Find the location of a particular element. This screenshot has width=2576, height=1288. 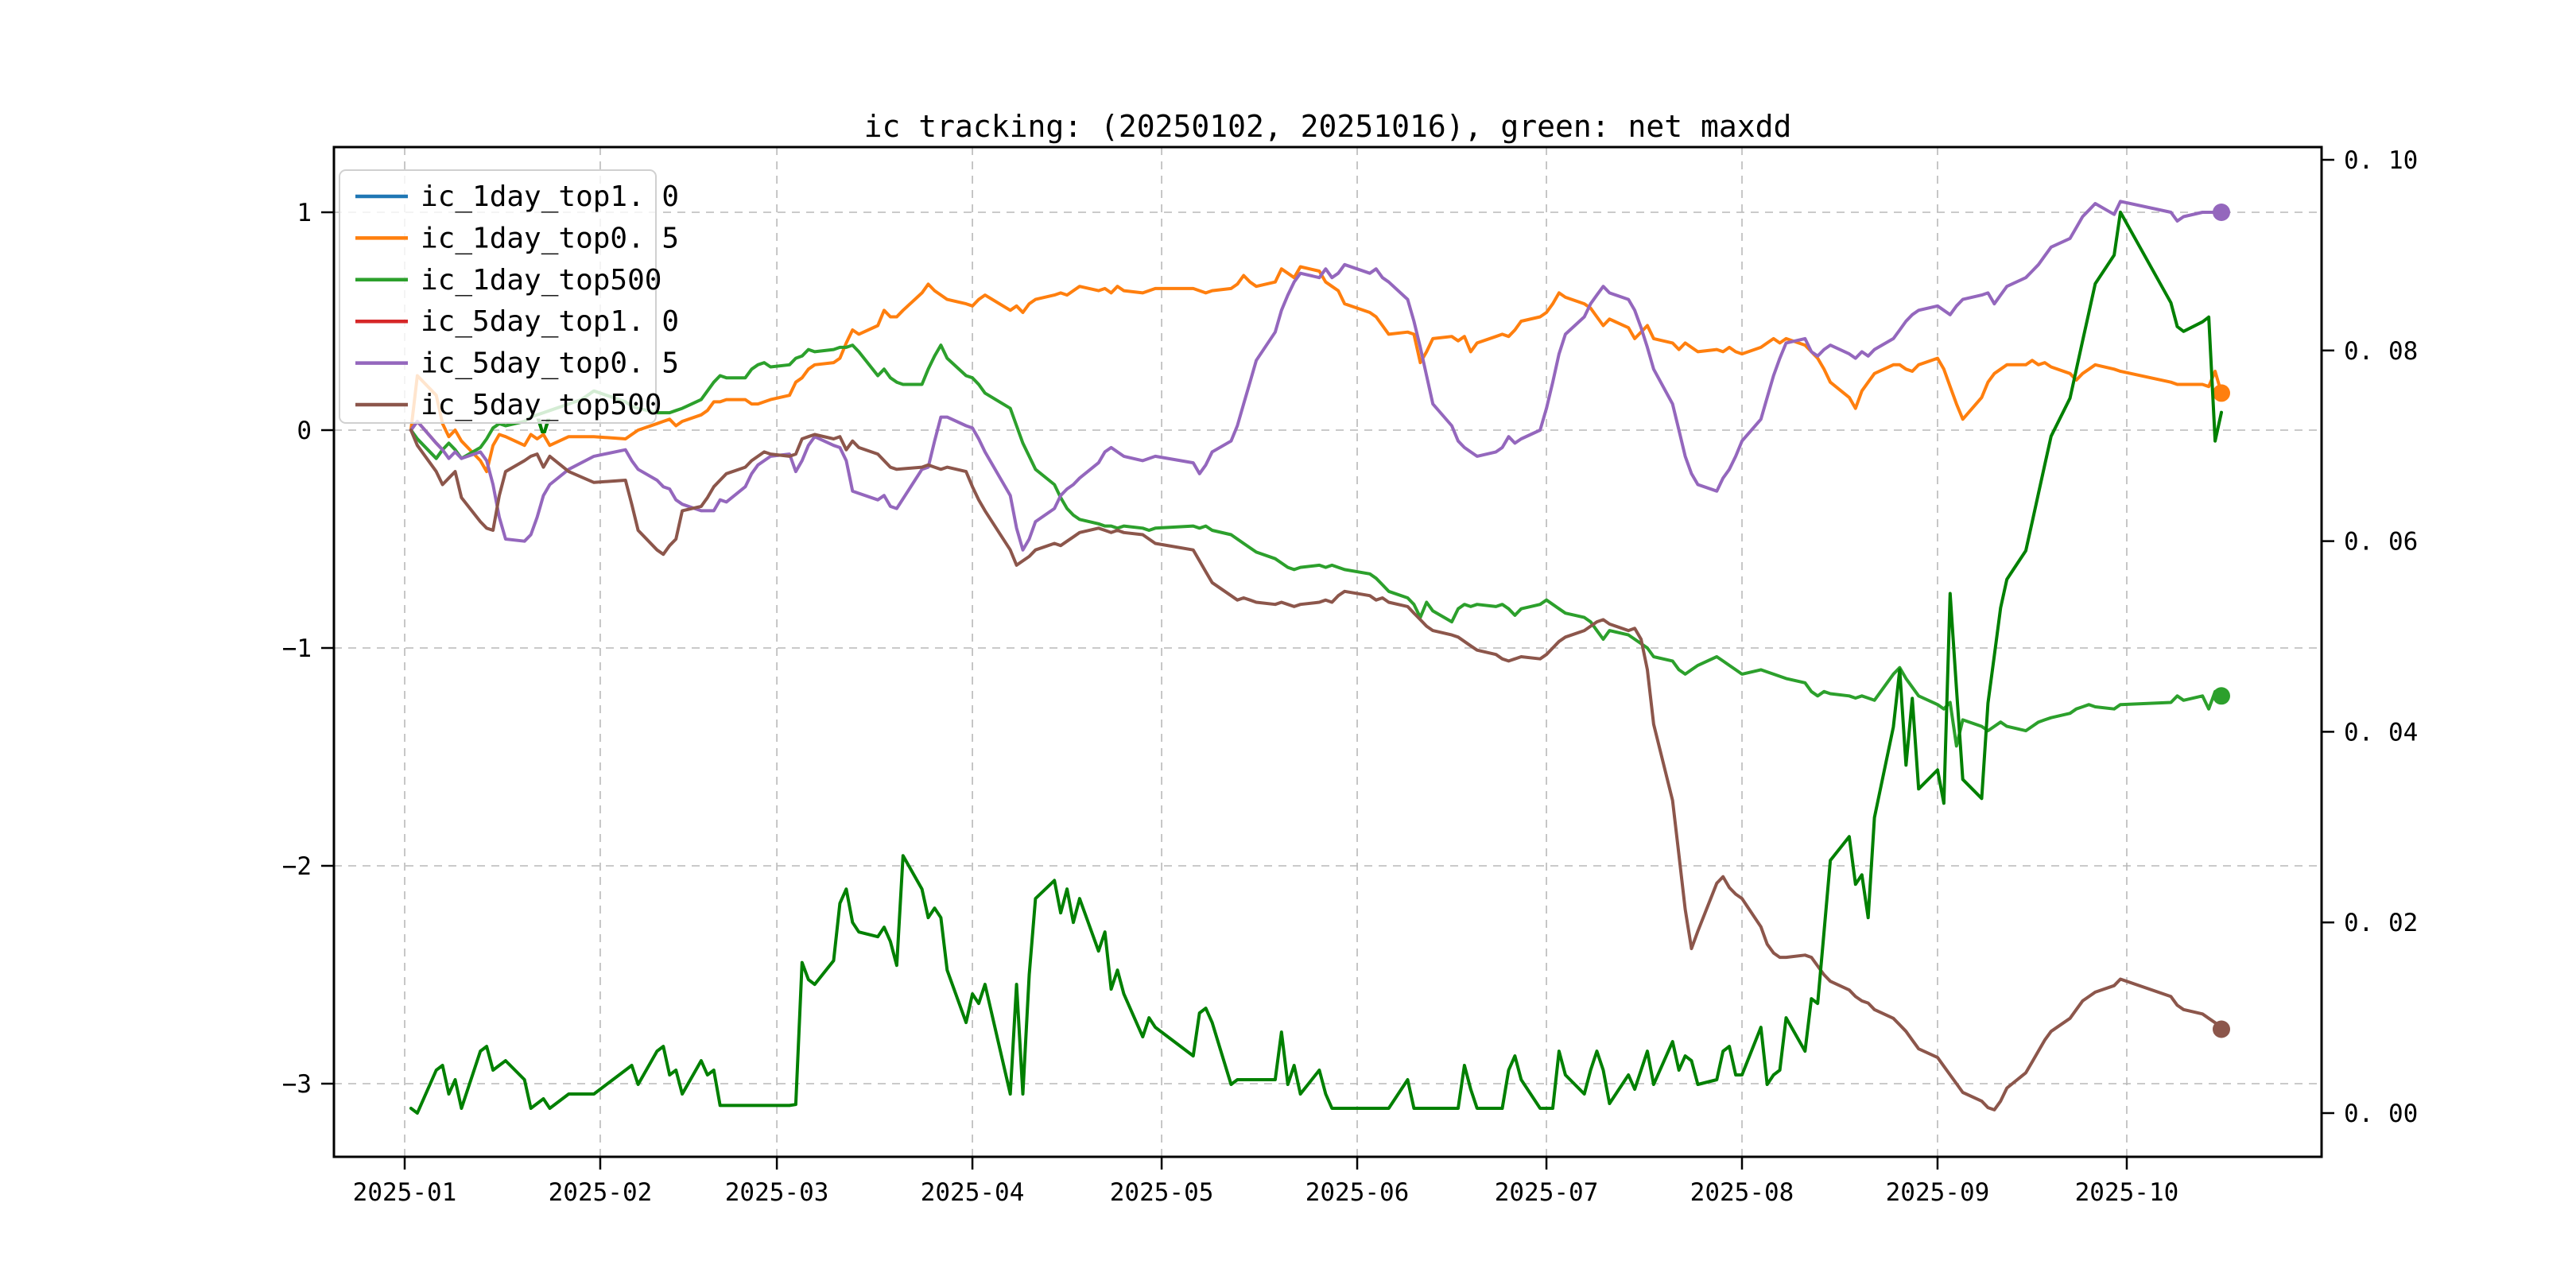

x-tick-label: 2025-06 is located at coordinates (1358, 1193).